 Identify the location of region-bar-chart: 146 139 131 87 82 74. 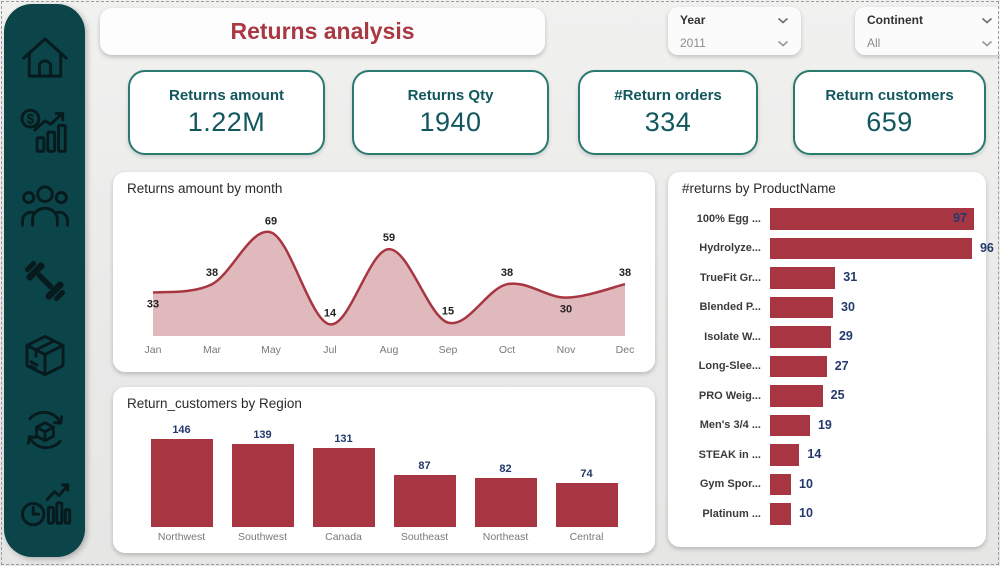
(384, 469).